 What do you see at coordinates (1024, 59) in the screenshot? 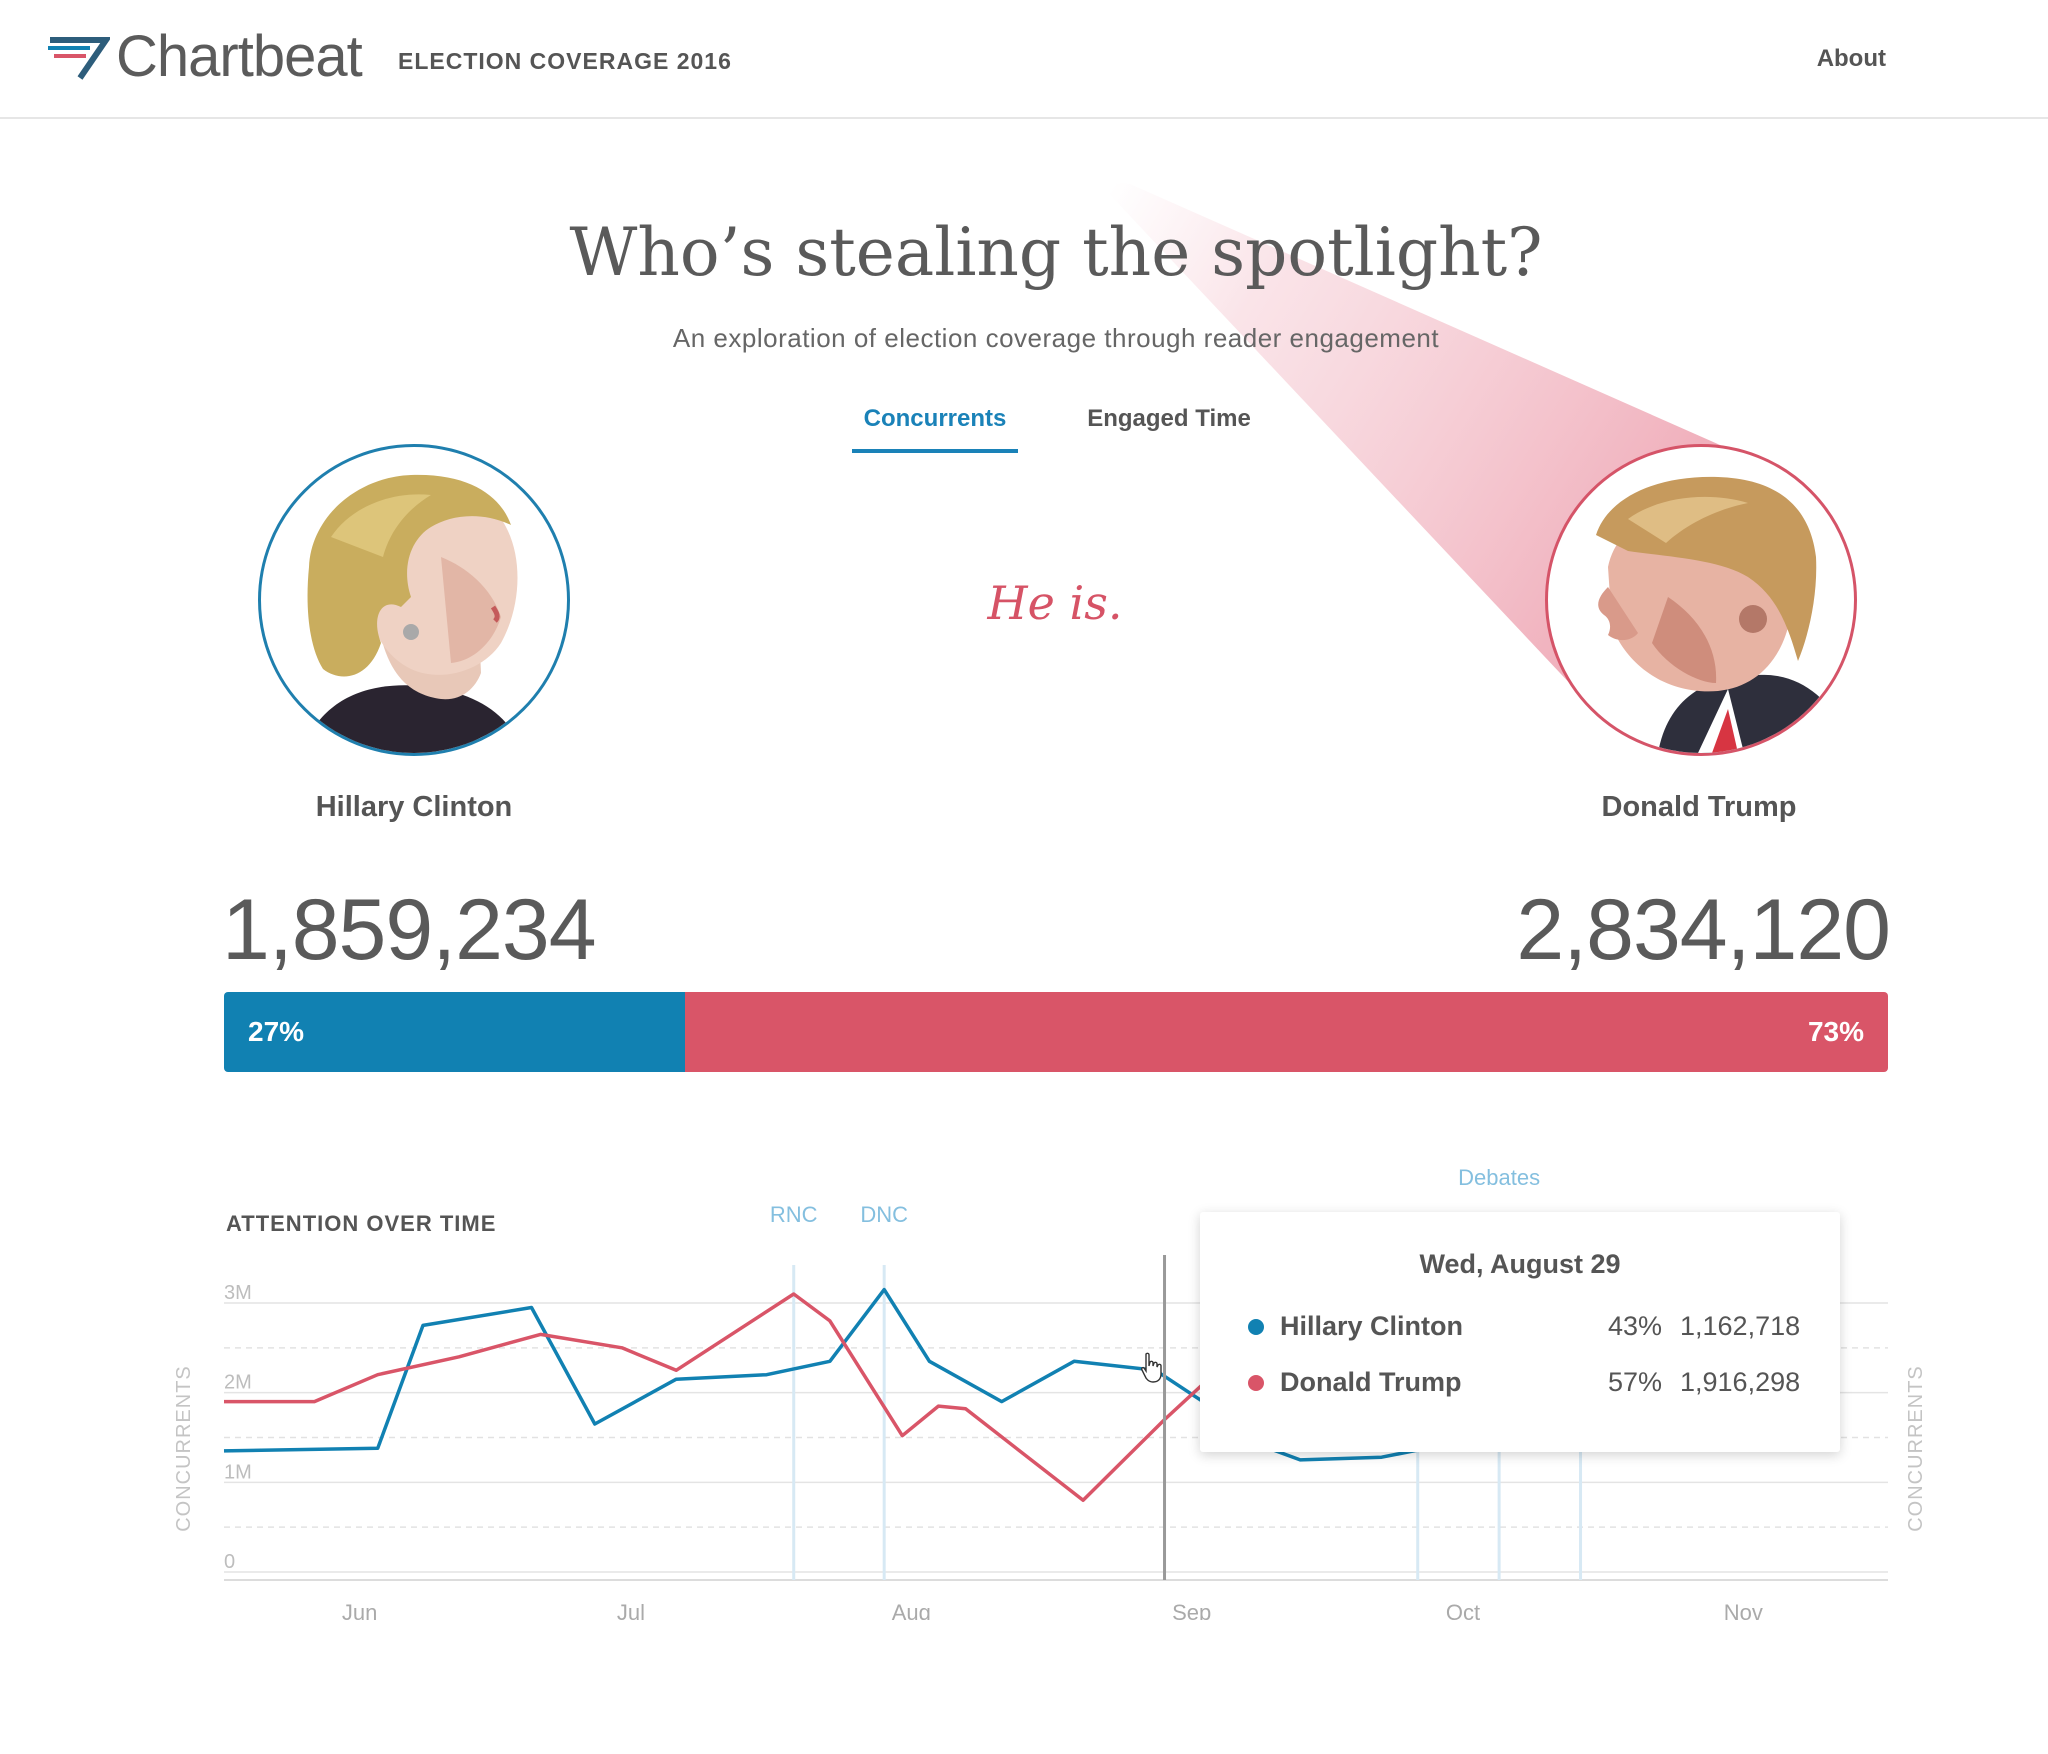
I see `top-header` at bounding box center [1024, 59].